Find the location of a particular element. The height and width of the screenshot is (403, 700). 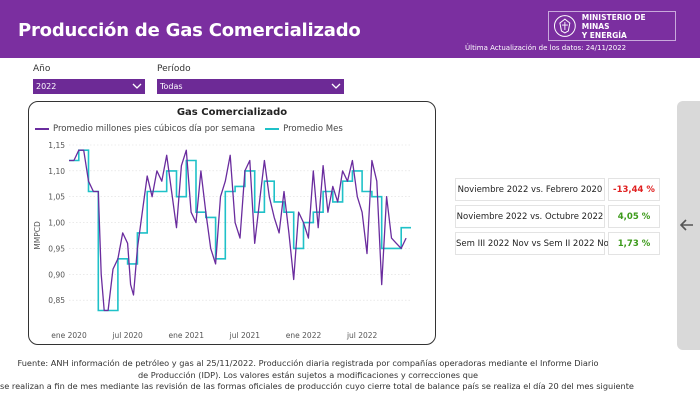

stat-value: 1,73 % is located at coordinates (634, 243).